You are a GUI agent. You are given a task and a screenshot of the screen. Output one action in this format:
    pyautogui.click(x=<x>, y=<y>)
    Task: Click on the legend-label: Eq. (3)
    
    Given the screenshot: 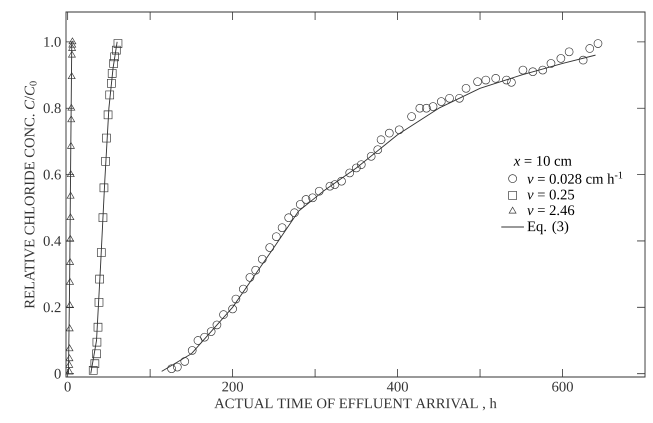 What is the action you would take?
    pyautogui.click(x=547, y=227)
    